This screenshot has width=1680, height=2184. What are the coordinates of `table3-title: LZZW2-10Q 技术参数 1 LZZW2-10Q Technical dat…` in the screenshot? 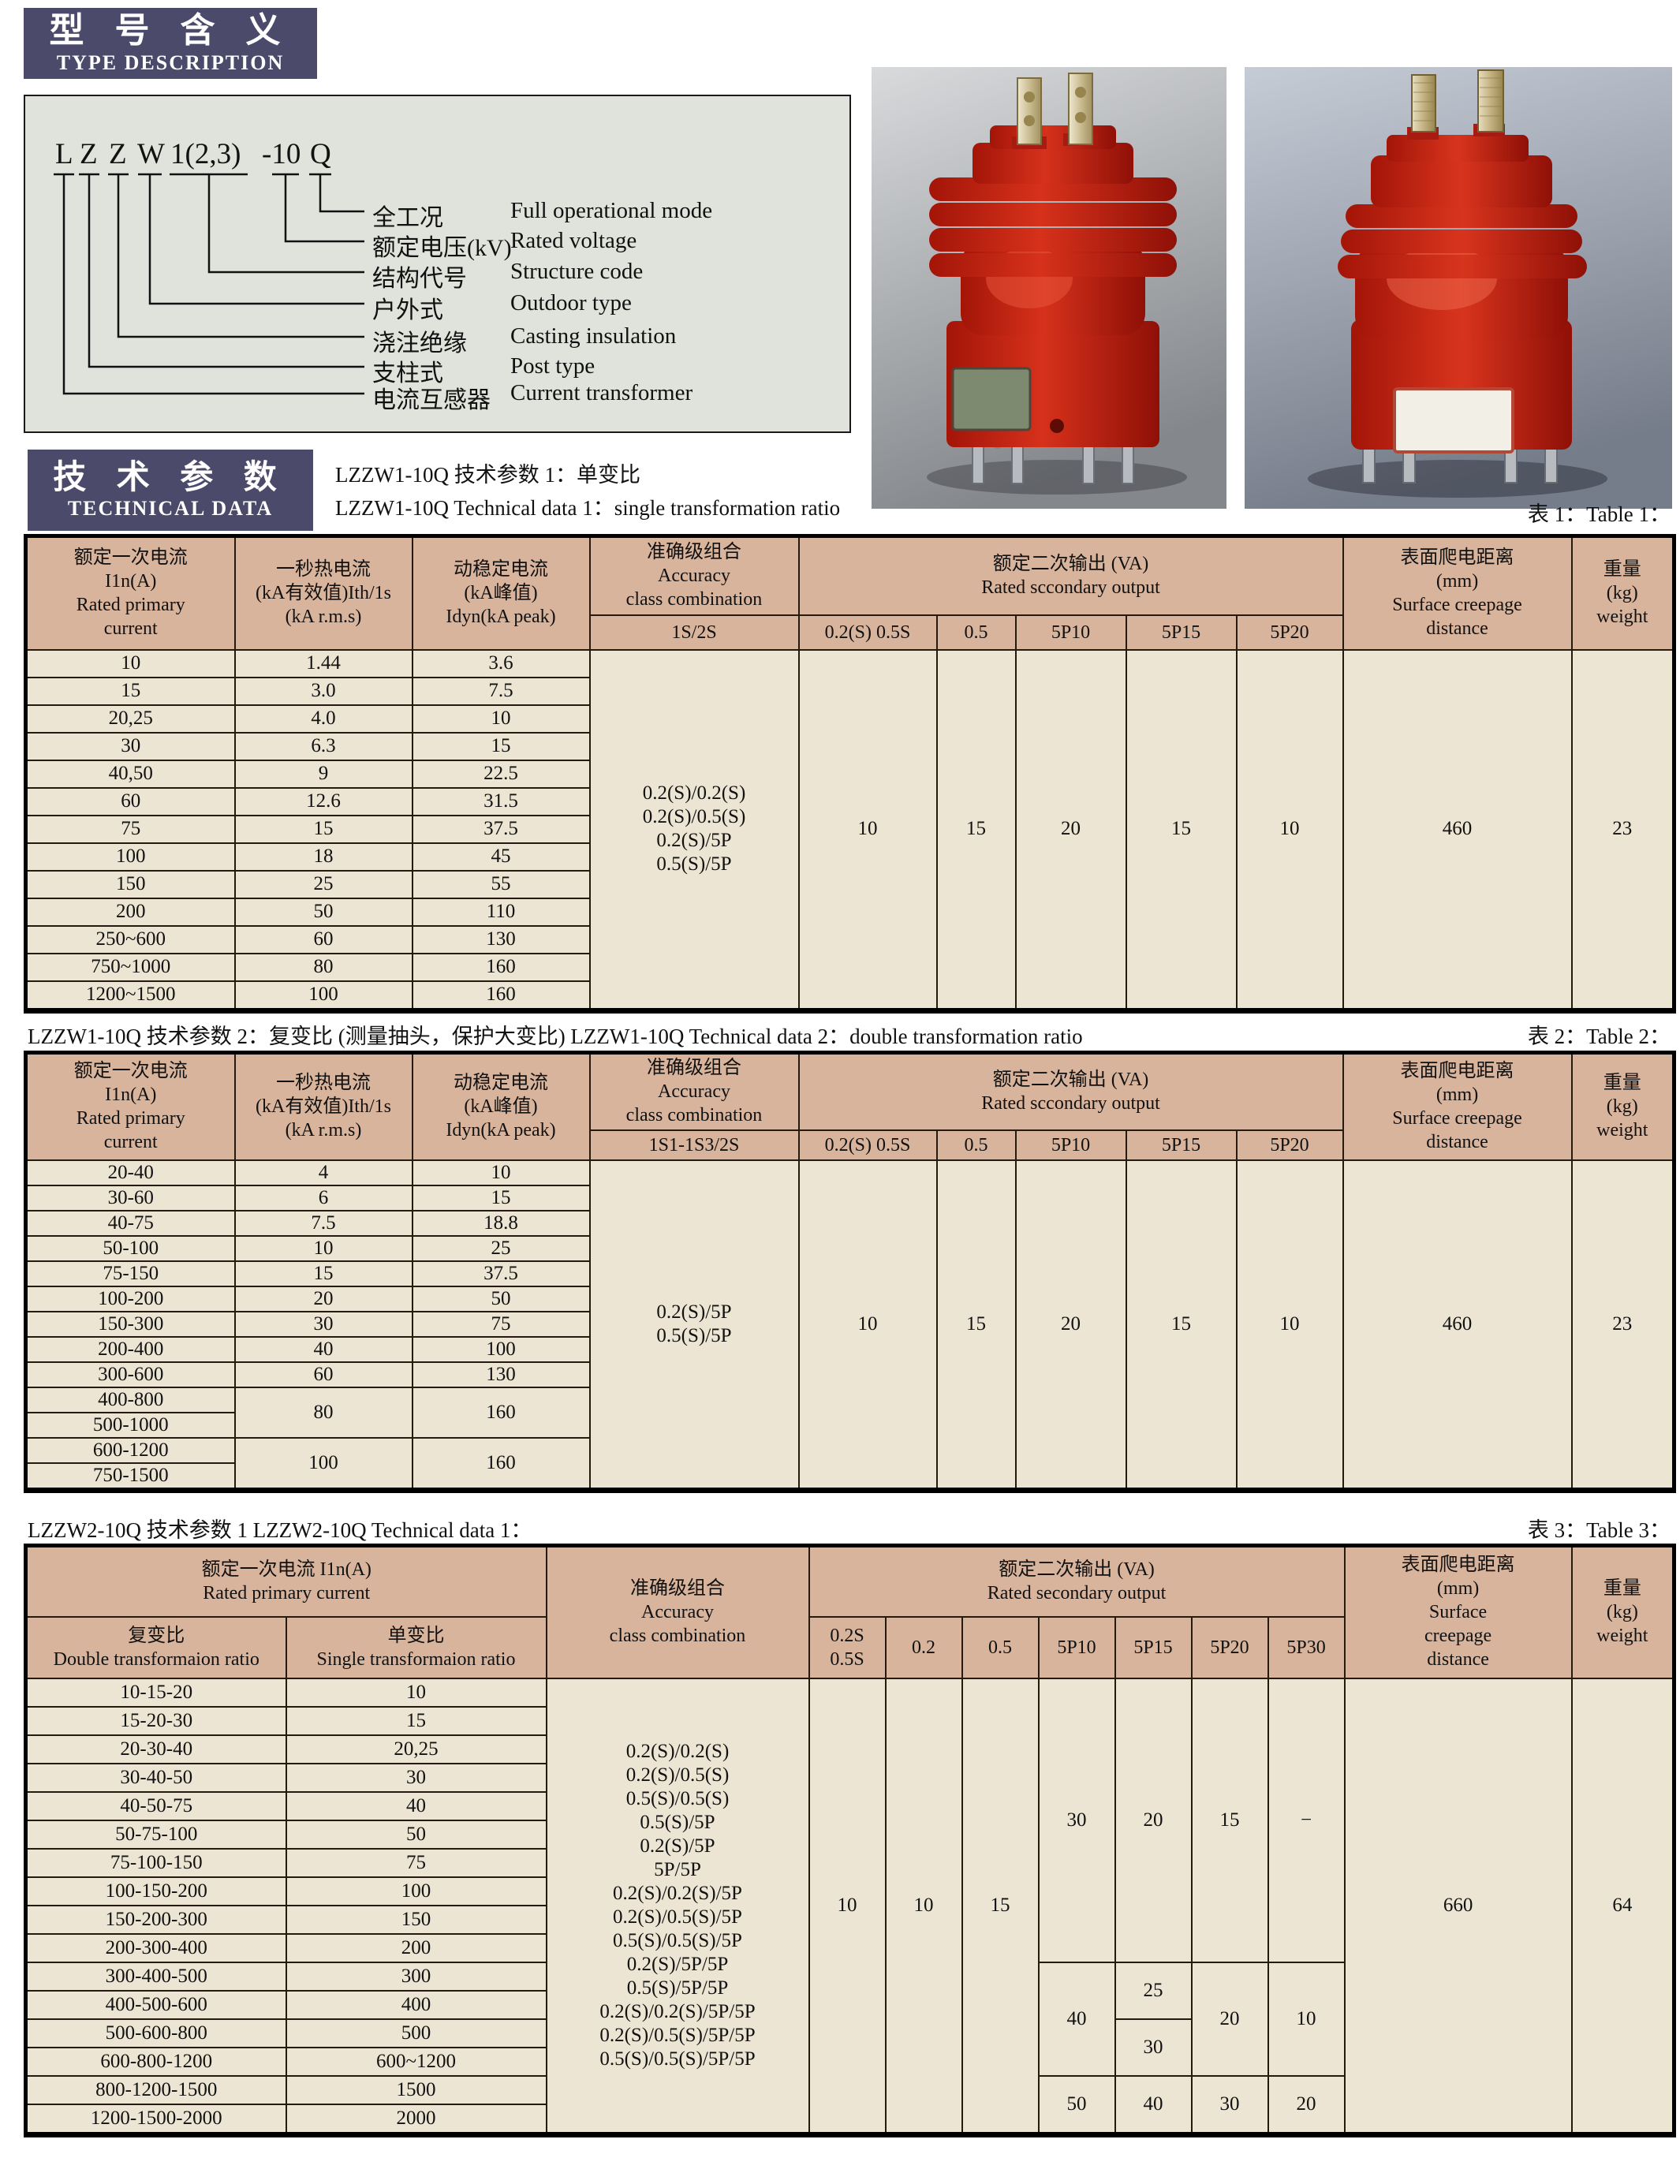 It's located at (280, 1530).